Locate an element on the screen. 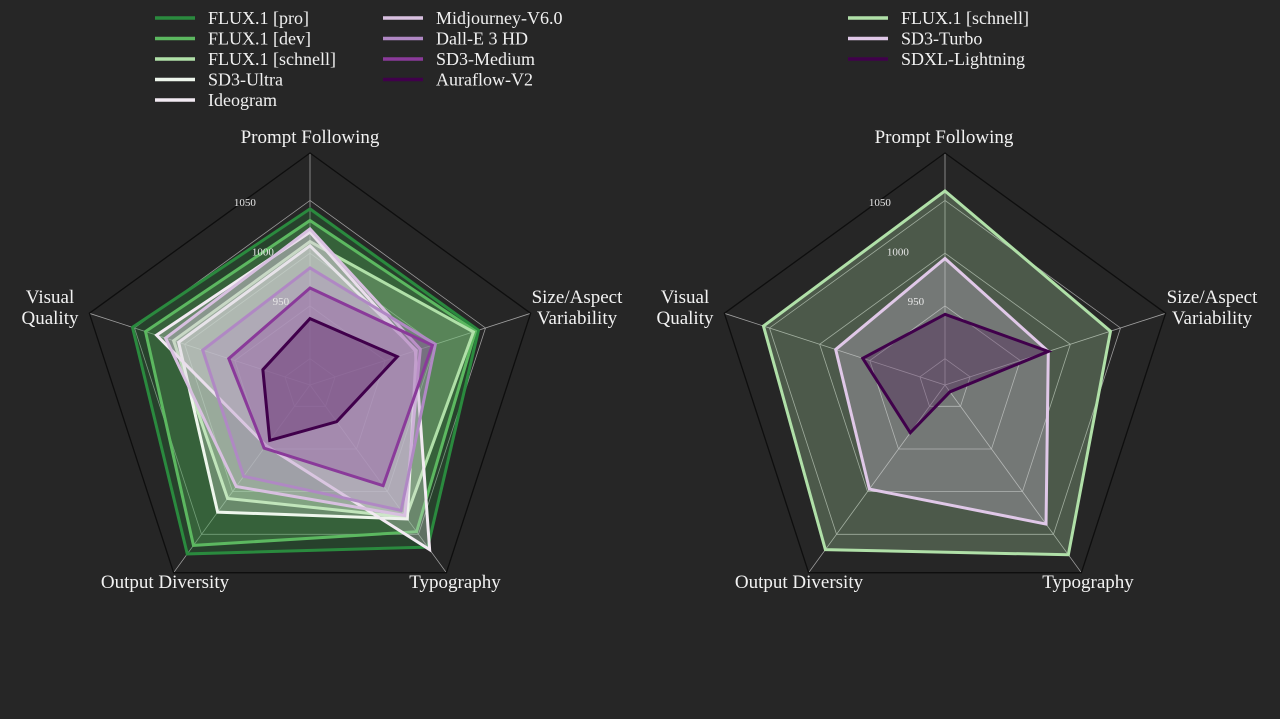 This screenshot has width=1280, height=719. legend-label: FLUX.1 [dev] is located at coordinates (259, 39).